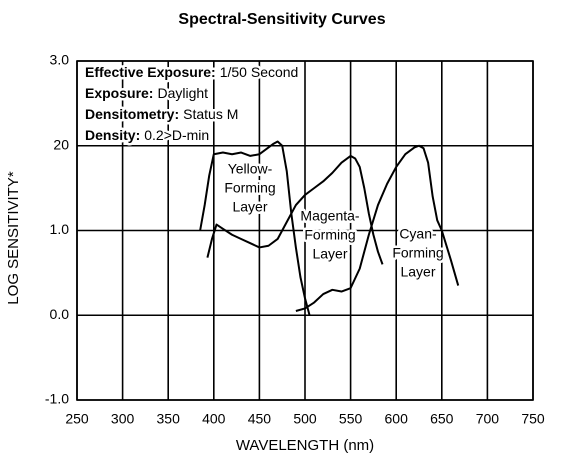  What do you see at coordinates (132, 114) in the screenshot?
I see `info-label: Densitometry:` at bounding box center [132, 114].